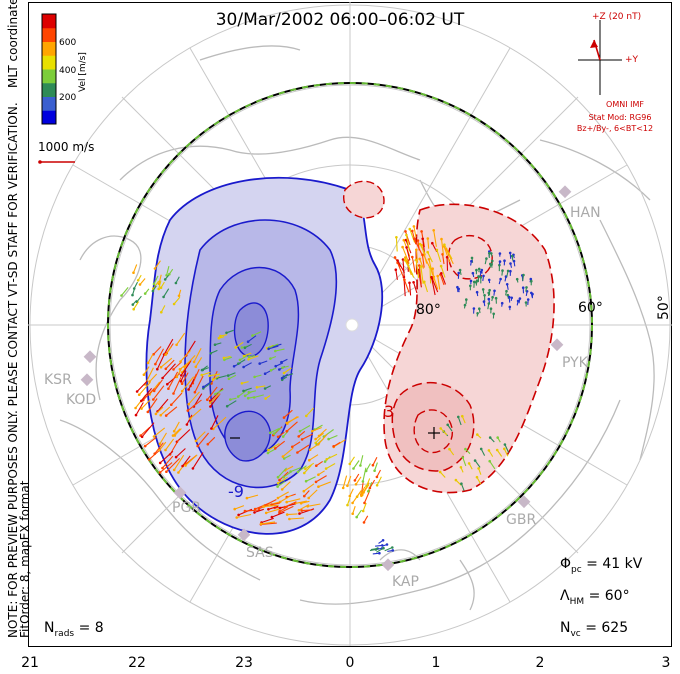  What do you see at coordinates (540, 663) in the screenshot?
I see `mlt-tick-2: 2` at bounding box center [540, 663].